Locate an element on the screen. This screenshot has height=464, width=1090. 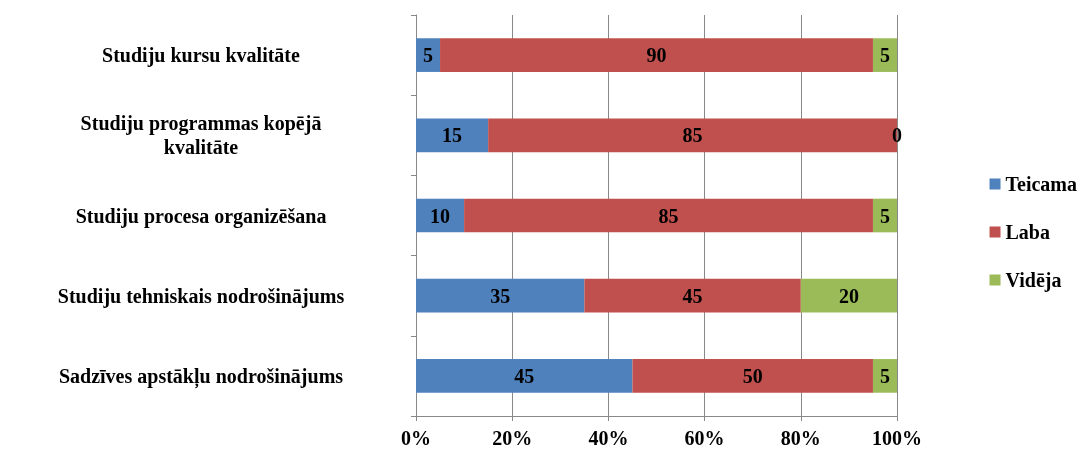
x-tick-label: 60% is located at coordinates (704, 438).